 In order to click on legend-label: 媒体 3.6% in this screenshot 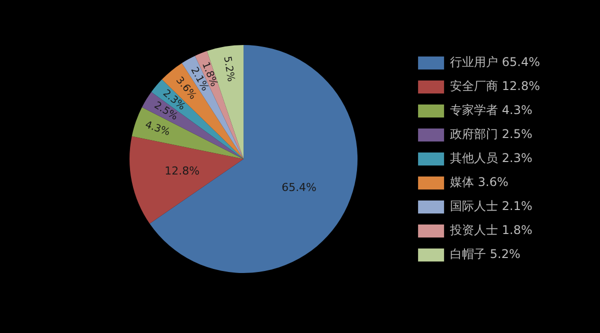, I will do `click(479, 182)`.